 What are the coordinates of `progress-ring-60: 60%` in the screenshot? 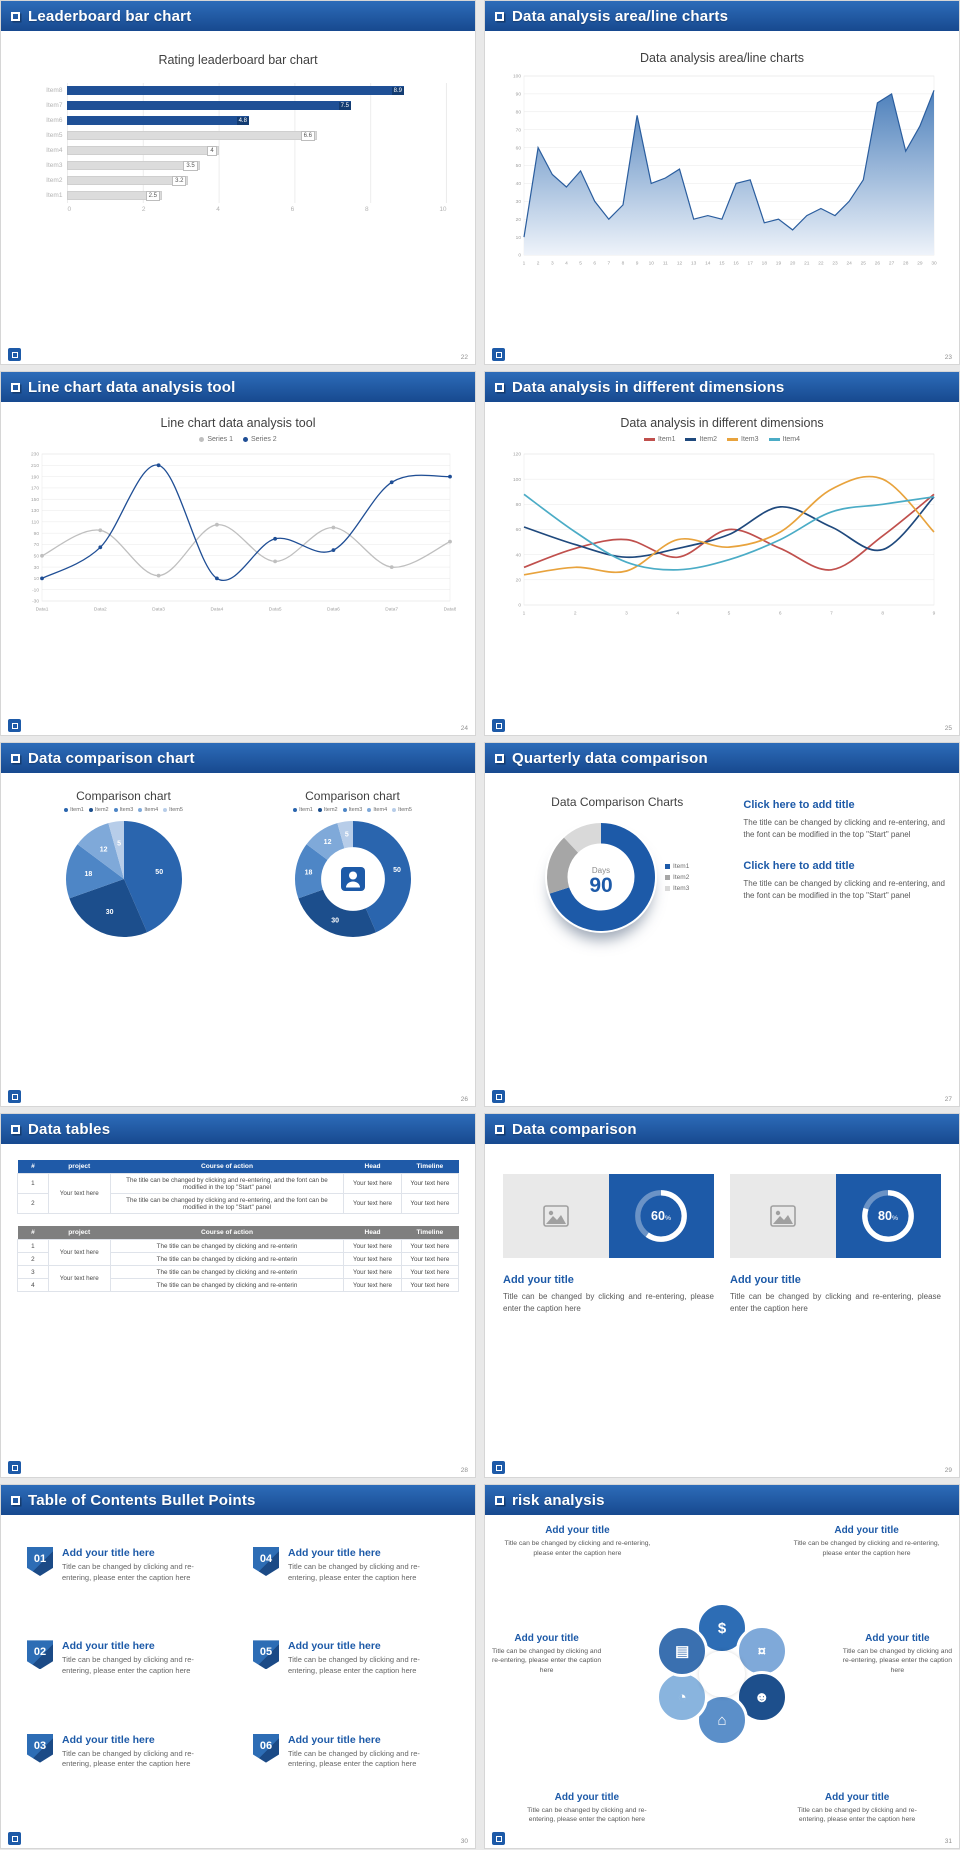 It's located at (661, 1216).